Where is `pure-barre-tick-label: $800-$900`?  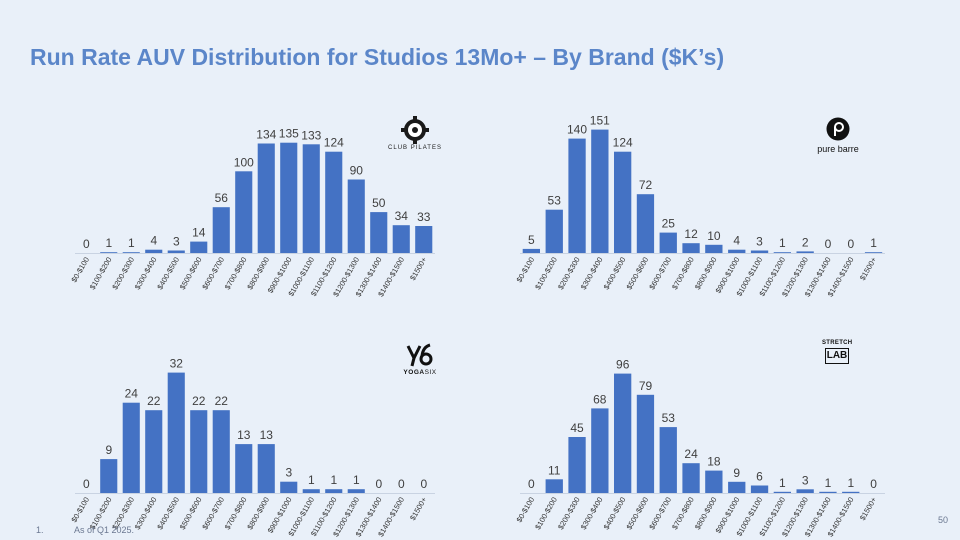
pure-barre-tick-label: $800-$900 is located at coordinates (706, 274).